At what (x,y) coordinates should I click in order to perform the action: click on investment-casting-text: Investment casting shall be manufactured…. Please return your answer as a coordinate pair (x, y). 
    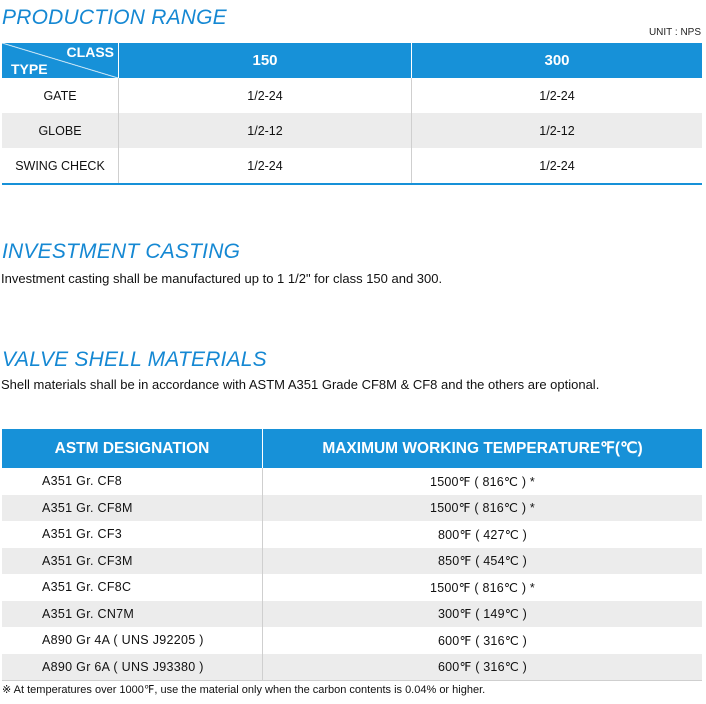
    Looking at the image, I should click on (222, 278).